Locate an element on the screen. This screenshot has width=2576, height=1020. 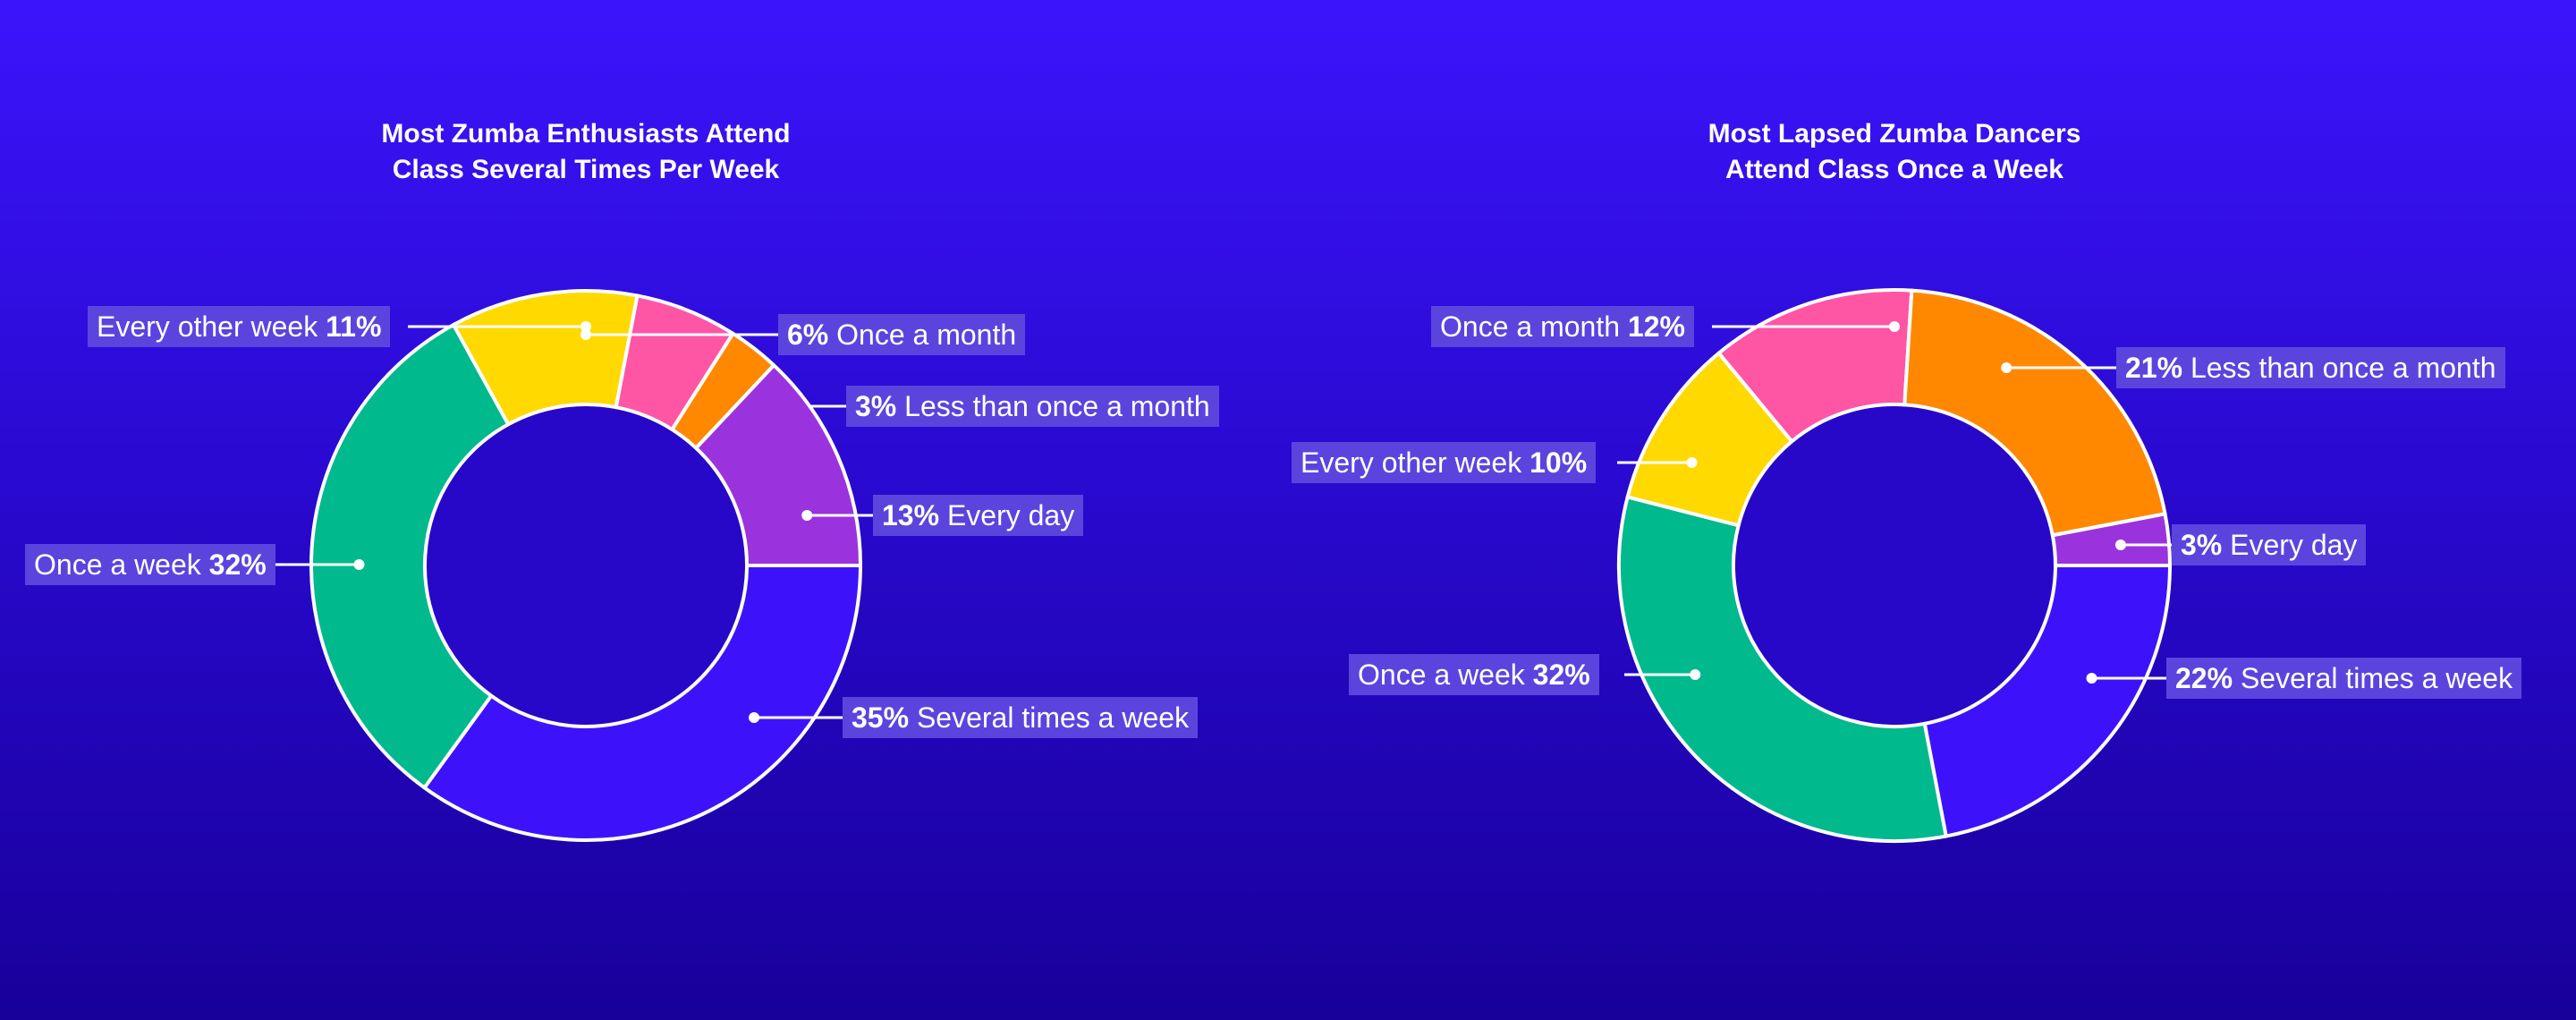
chart-title-line-2: Attend Class Once a Week is located at coordinates (1894, 169).